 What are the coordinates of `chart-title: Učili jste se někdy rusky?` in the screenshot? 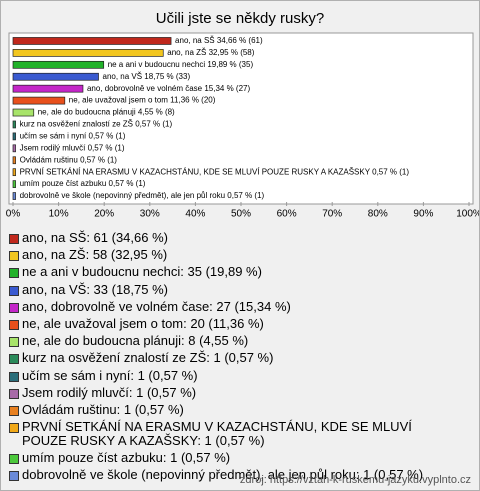 It's located at (240, 18).